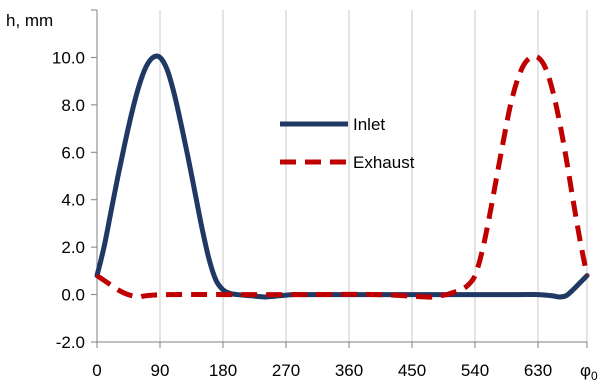 Image resolution: width=609 pixels, height=385 pixels. What do you see at coordinates (475, 370) in the screenshot?
I see `x-tick-label: 540` at bounding box center [475, 370].